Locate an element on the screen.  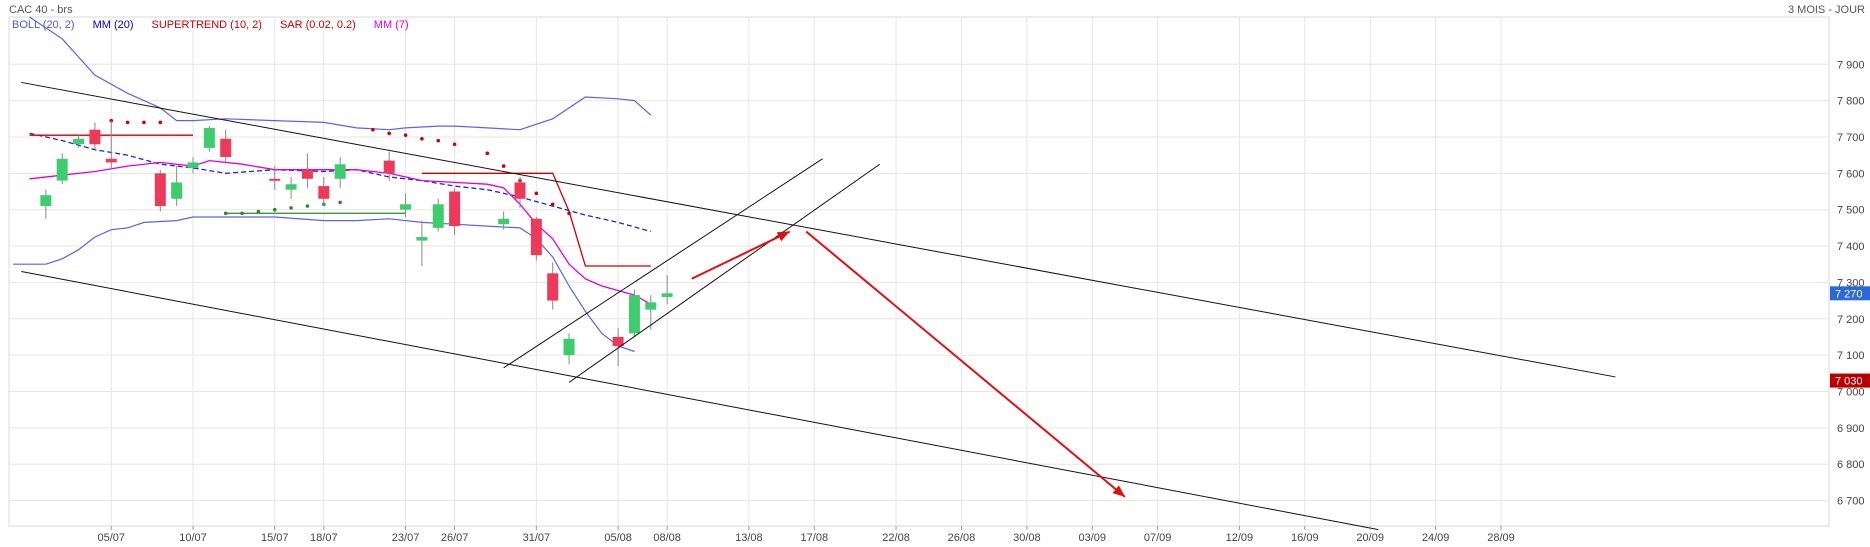
legend-entry: MM (7) is located at coordinates (391, 25).